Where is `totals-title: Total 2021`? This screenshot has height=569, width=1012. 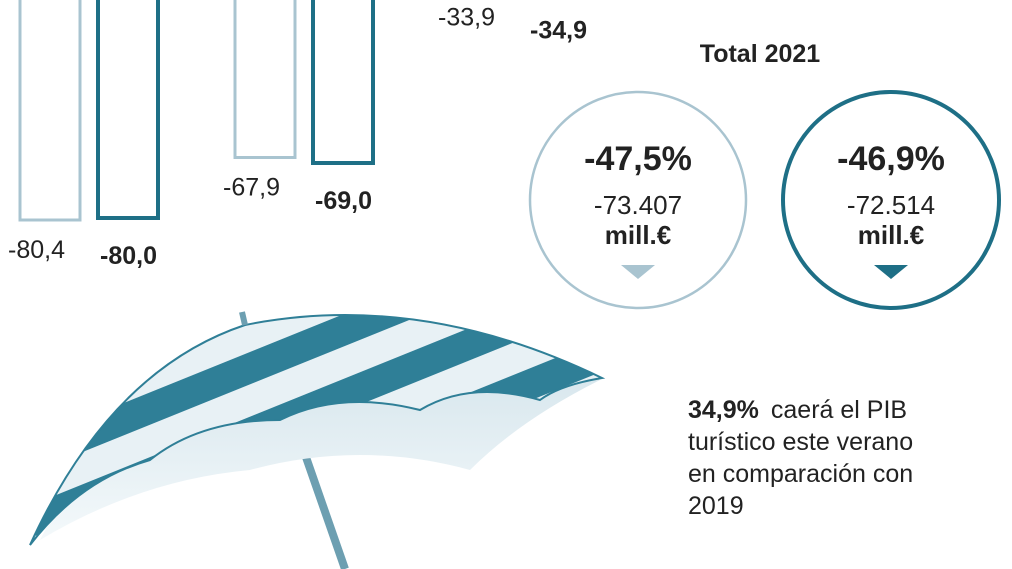
totals-title: Total 2021 is located at coordinates (760, 54).